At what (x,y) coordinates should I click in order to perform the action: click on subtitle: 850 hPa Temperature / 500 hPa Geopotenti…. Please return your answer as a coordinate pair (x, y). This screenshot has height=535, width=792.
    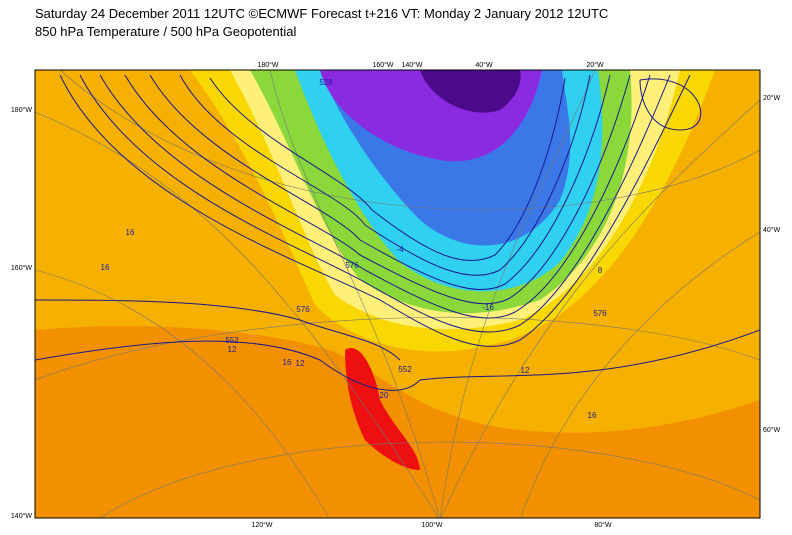
    Looking at the image, I should click on (166, 31).